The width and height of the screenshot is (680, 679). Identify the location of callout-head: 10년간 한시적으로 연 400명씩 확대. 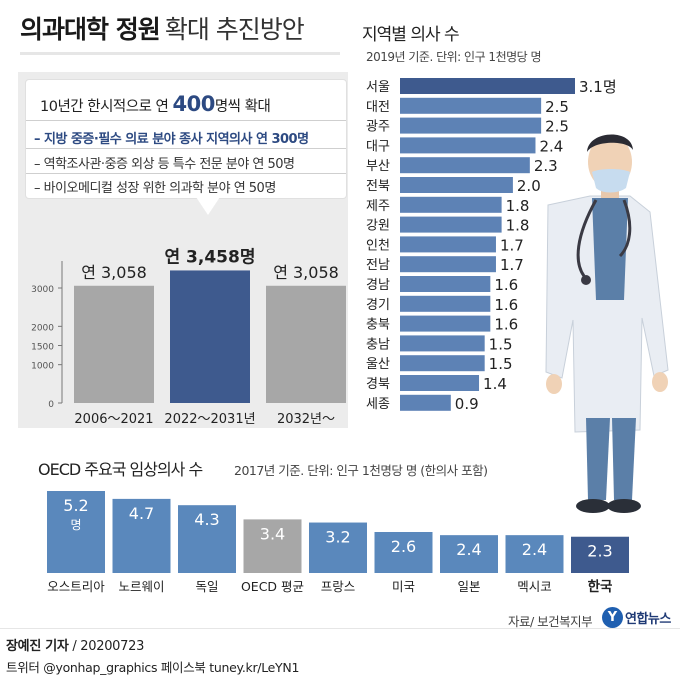
(155, 104).